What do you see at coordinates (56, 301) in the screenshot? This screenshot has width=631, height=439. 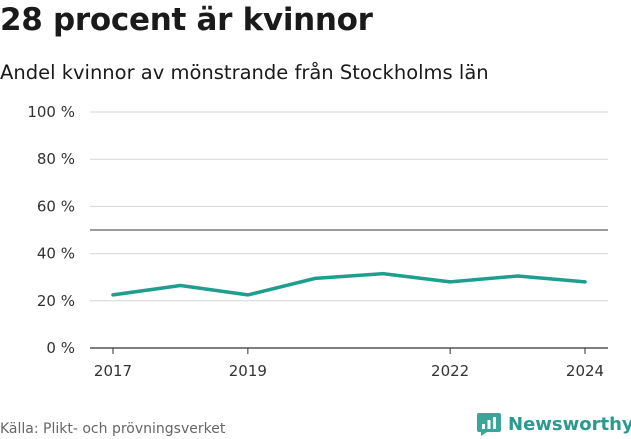 I see `y-tick-label-20: 20 %` at bounding box center [56, 301].